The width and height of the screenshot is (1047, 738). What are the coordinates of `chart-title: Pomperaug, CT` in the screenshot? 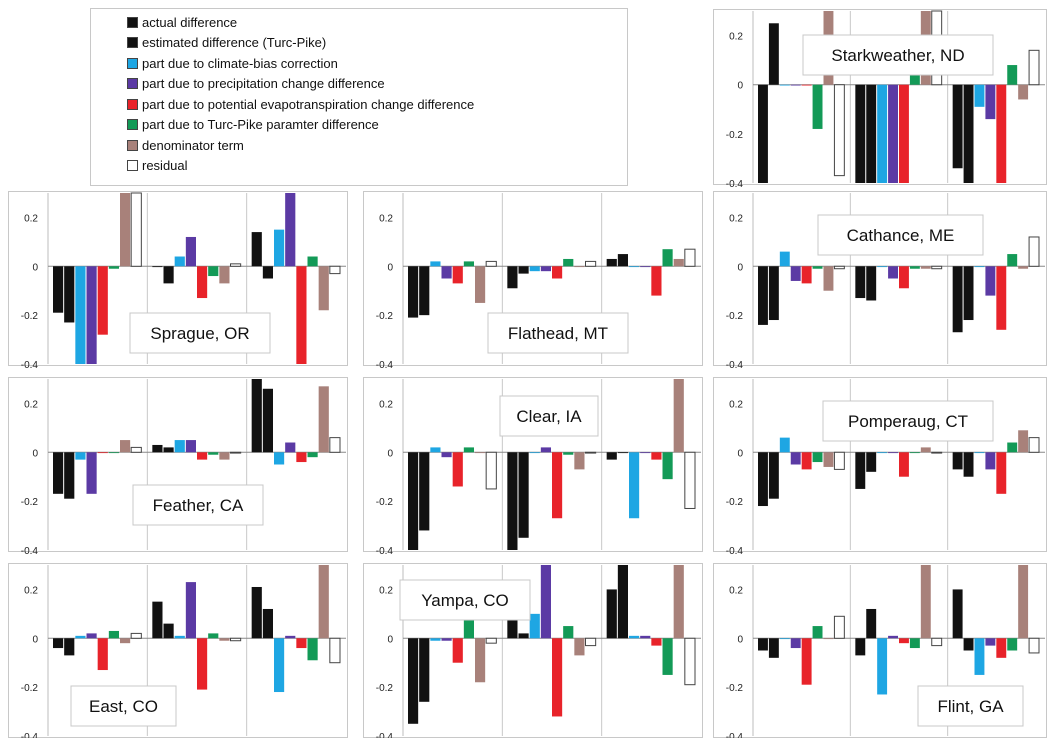 It's located at (908, 421).